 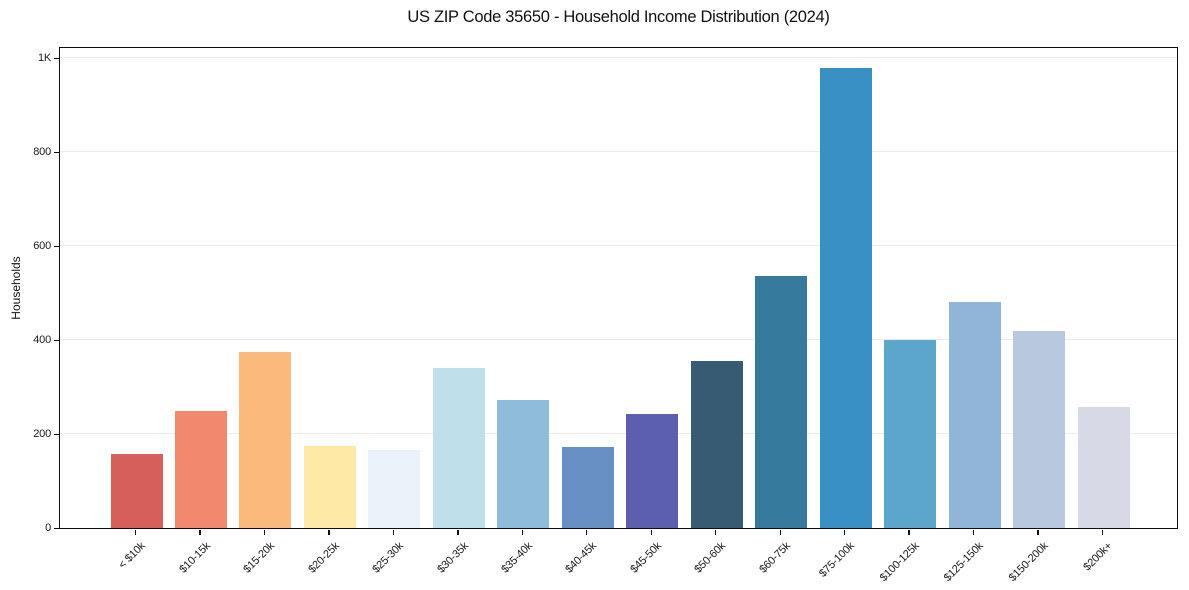 I want to click on x-tick-label: $50-60k, so click(x=710, y=558).